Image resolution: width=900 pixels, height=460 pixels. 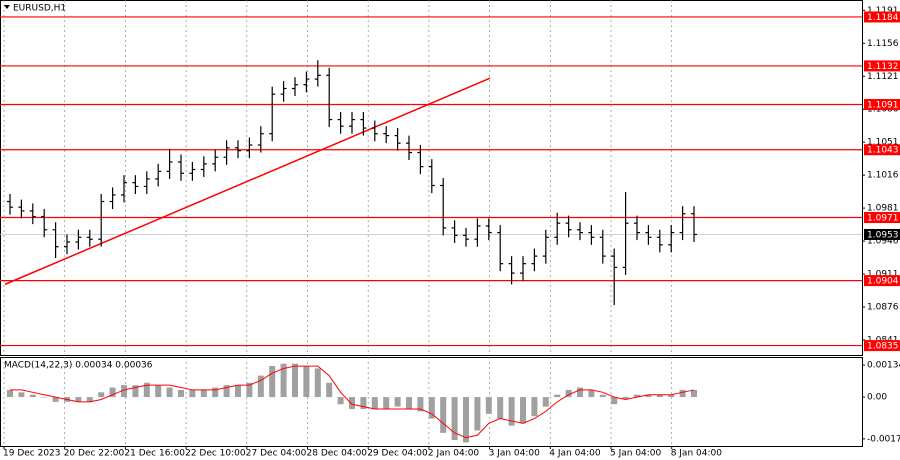 I want to click on level-label: 1.1091, so click(x=883, y=106).